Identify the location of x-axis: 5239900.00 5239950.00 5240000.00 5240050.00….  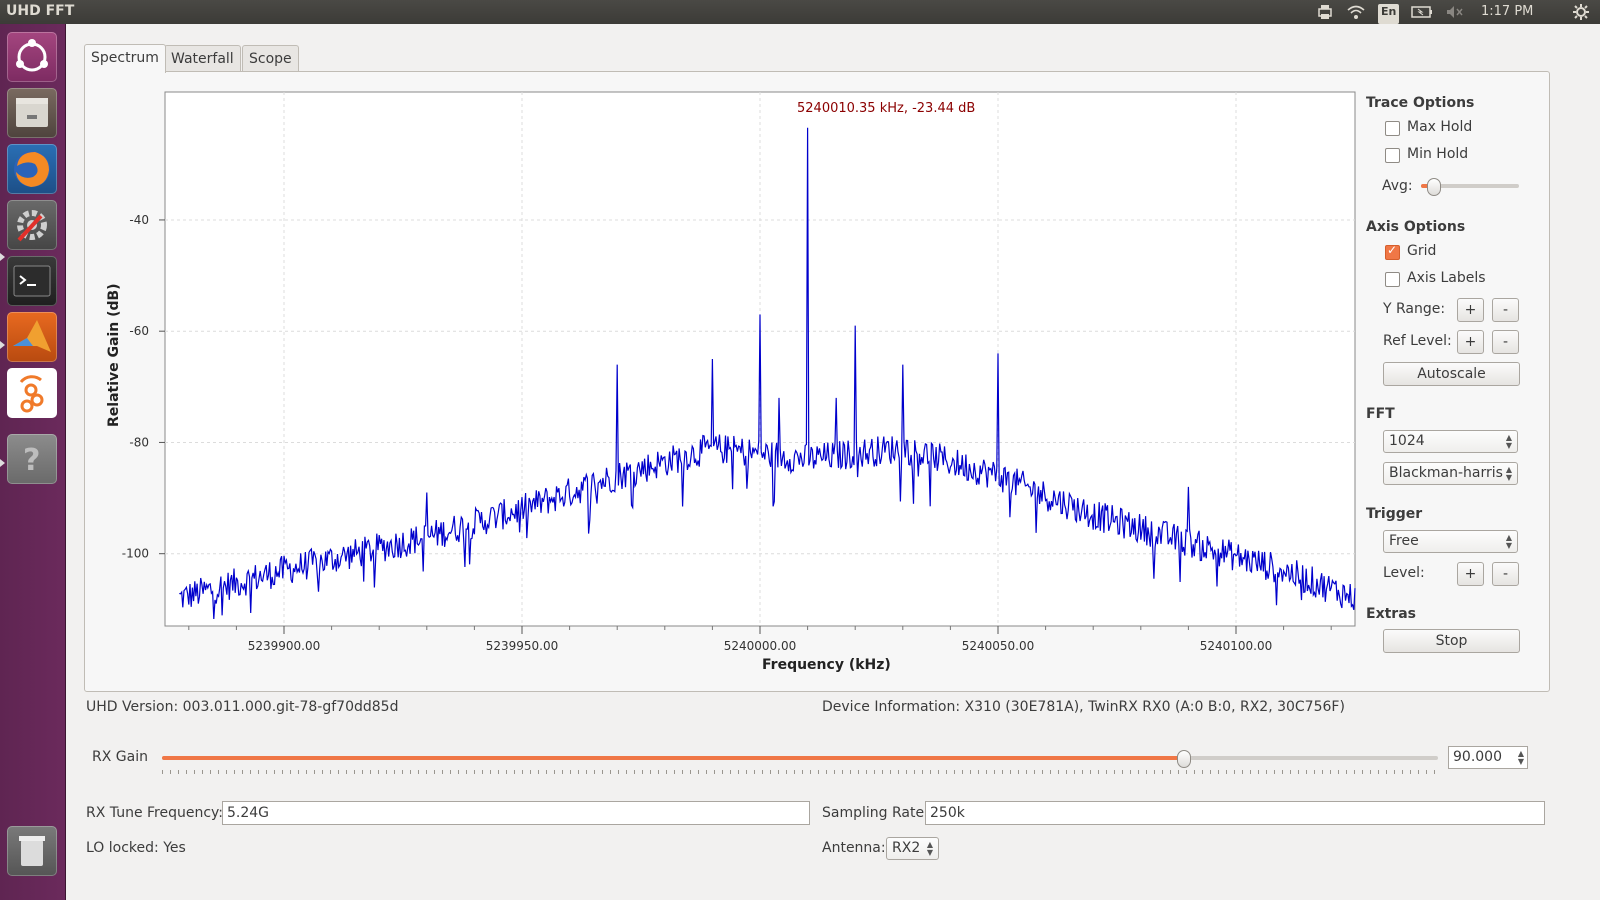
(760, 639).